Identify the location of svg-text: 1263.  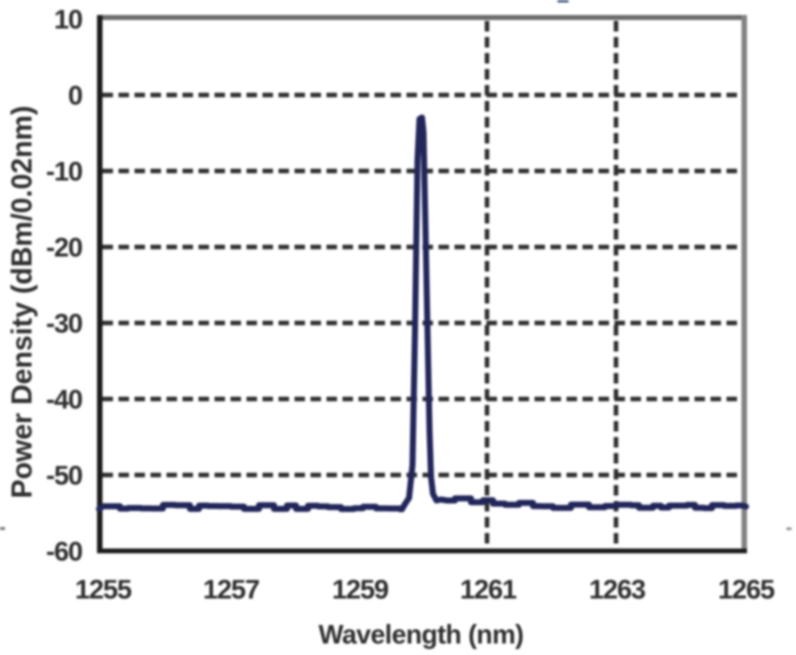
(617, 590).